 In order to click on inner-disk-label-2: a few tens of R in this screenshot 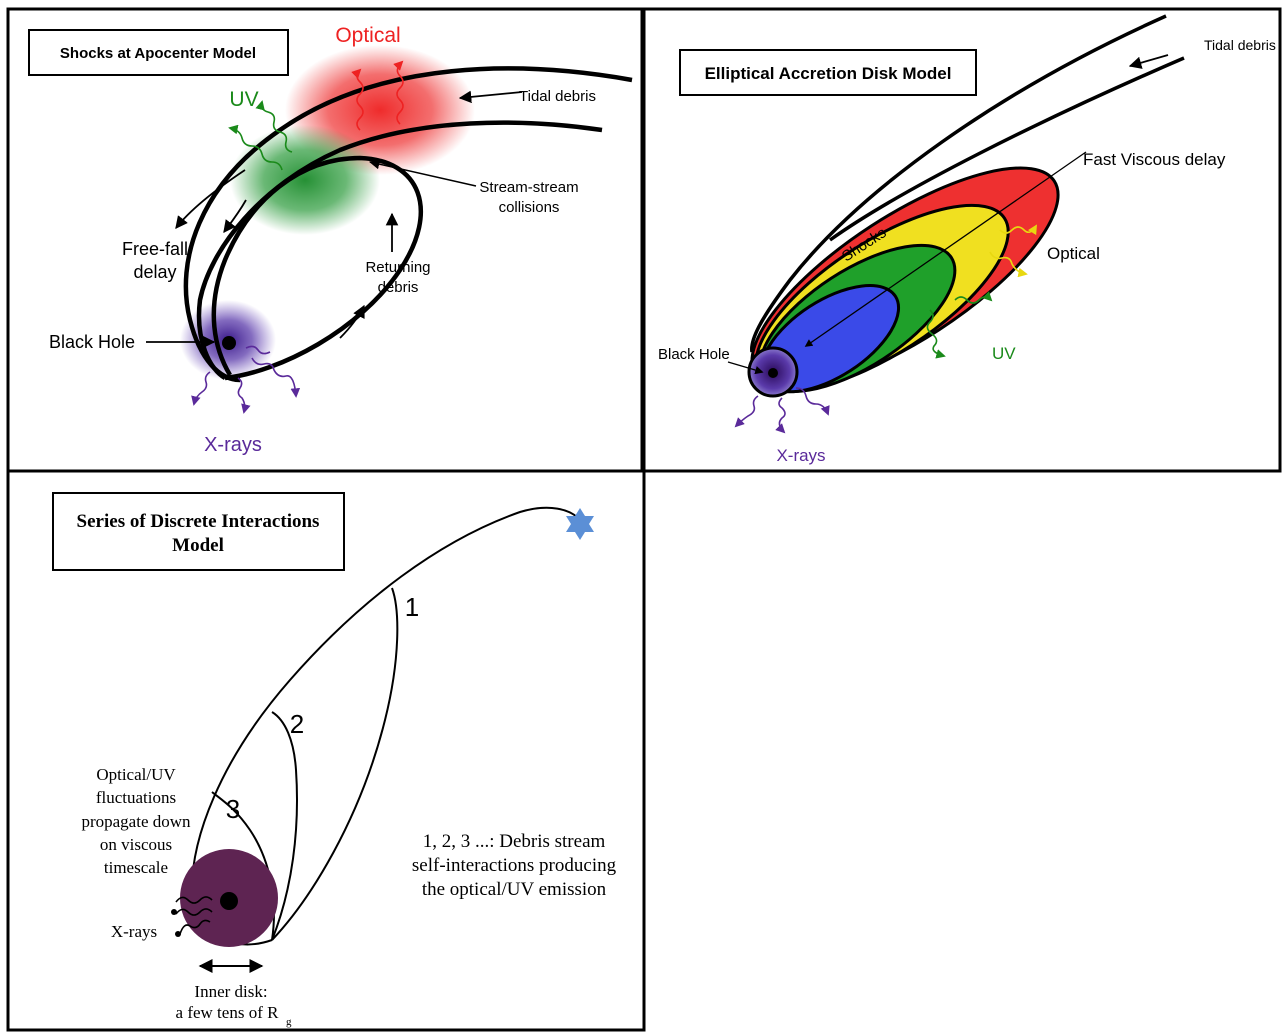, I will do `click(228, 1012)`.